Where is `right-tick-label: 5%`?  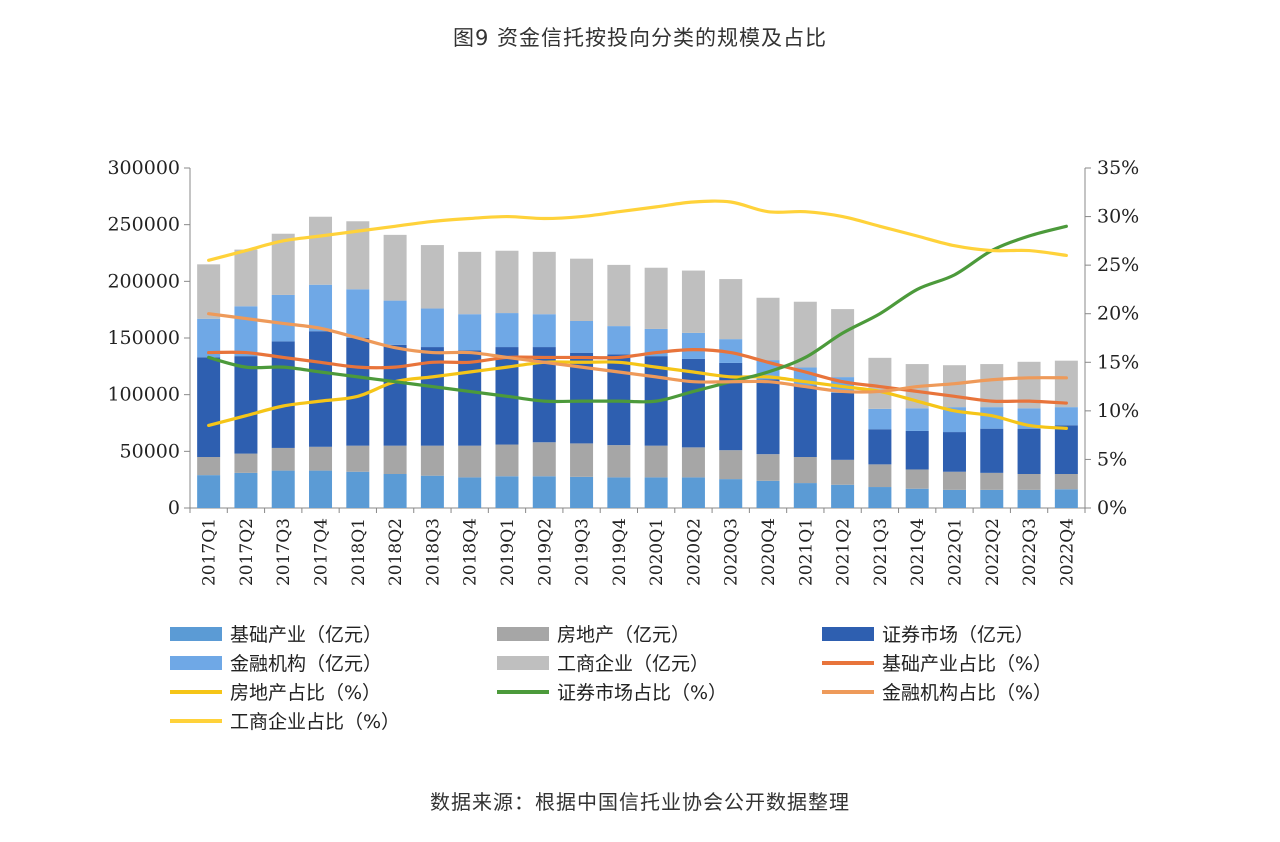
right-tick-label: 5% is located at coordinates (1112, 459).